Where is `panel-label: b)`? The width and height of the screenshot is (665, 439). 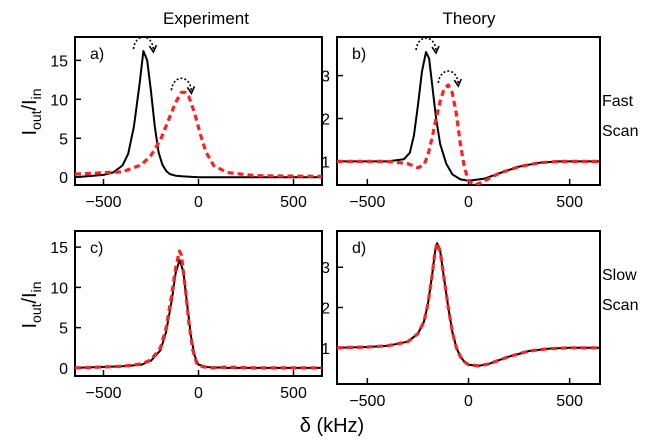 panel-label: b) is located at coordinates (359, 54).